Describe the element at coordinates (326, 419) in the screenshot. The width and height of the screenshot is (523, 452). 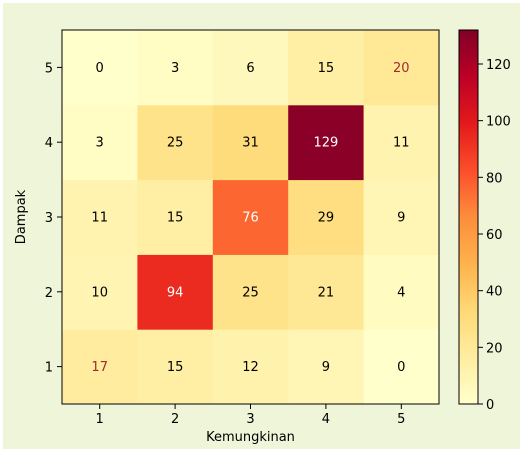
I see `x-tick-label: 4` at that location.